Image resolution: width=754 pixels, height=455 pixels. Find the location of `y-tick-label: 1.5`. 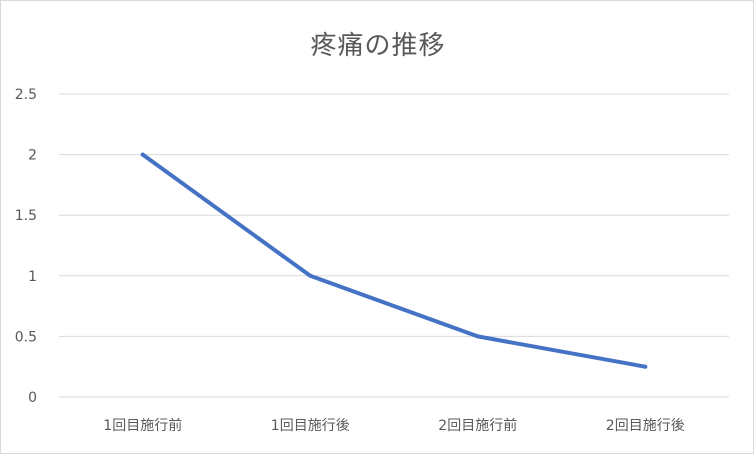

y-tick-label: 1.5 is located at coordinates (26, 216).